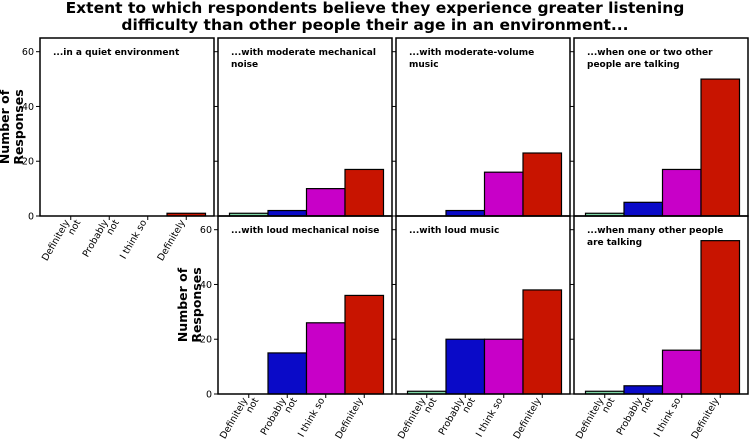 This screenshot has height=441, width=750. What do you see at coordinates (303, 53) in the screenshot?
I see `panel-title-2: ...with moderate mechanical` at bounding box center [303, 53].